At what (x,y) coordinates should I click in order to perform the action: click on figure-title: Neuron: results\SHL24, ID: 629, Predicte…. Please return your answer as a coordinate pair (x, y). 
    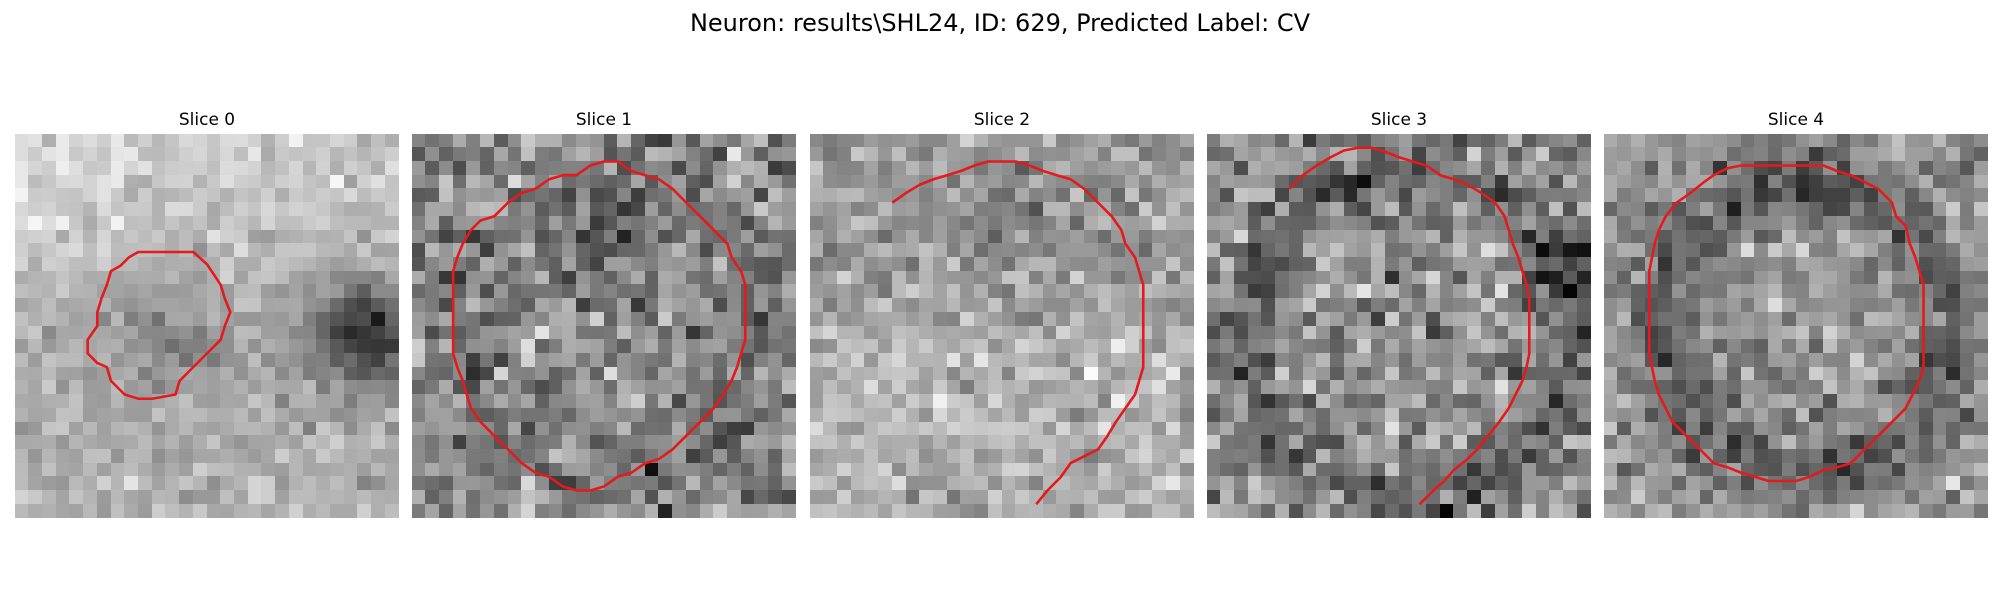
    Looking at the image, I should click on (1000, 23).